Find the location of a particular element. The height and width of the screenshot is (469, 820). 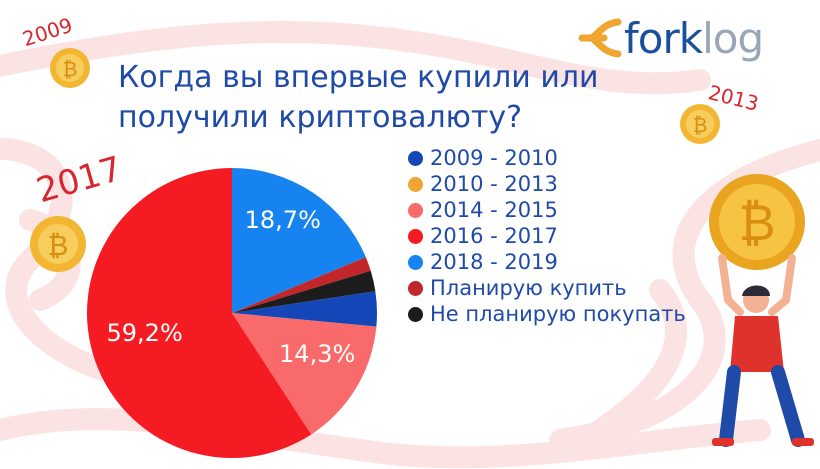

slice-label: 59,2% is located at coordinates (144, 333).